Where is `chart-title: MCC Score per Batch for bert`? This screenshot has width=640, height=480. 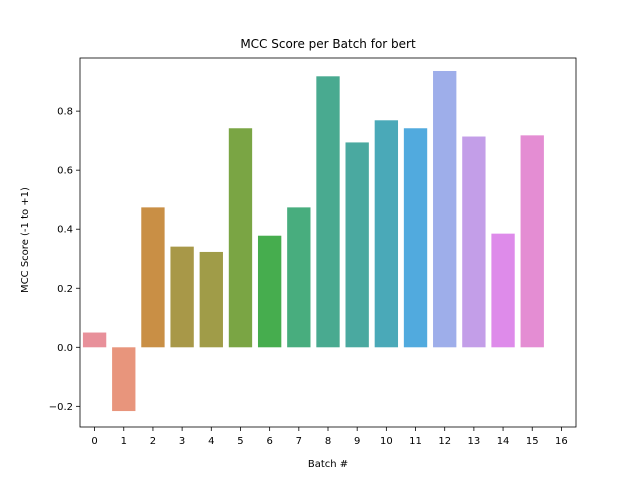
chart-title: MCC Score per Batch for bert is located at coordinates (328, 44).